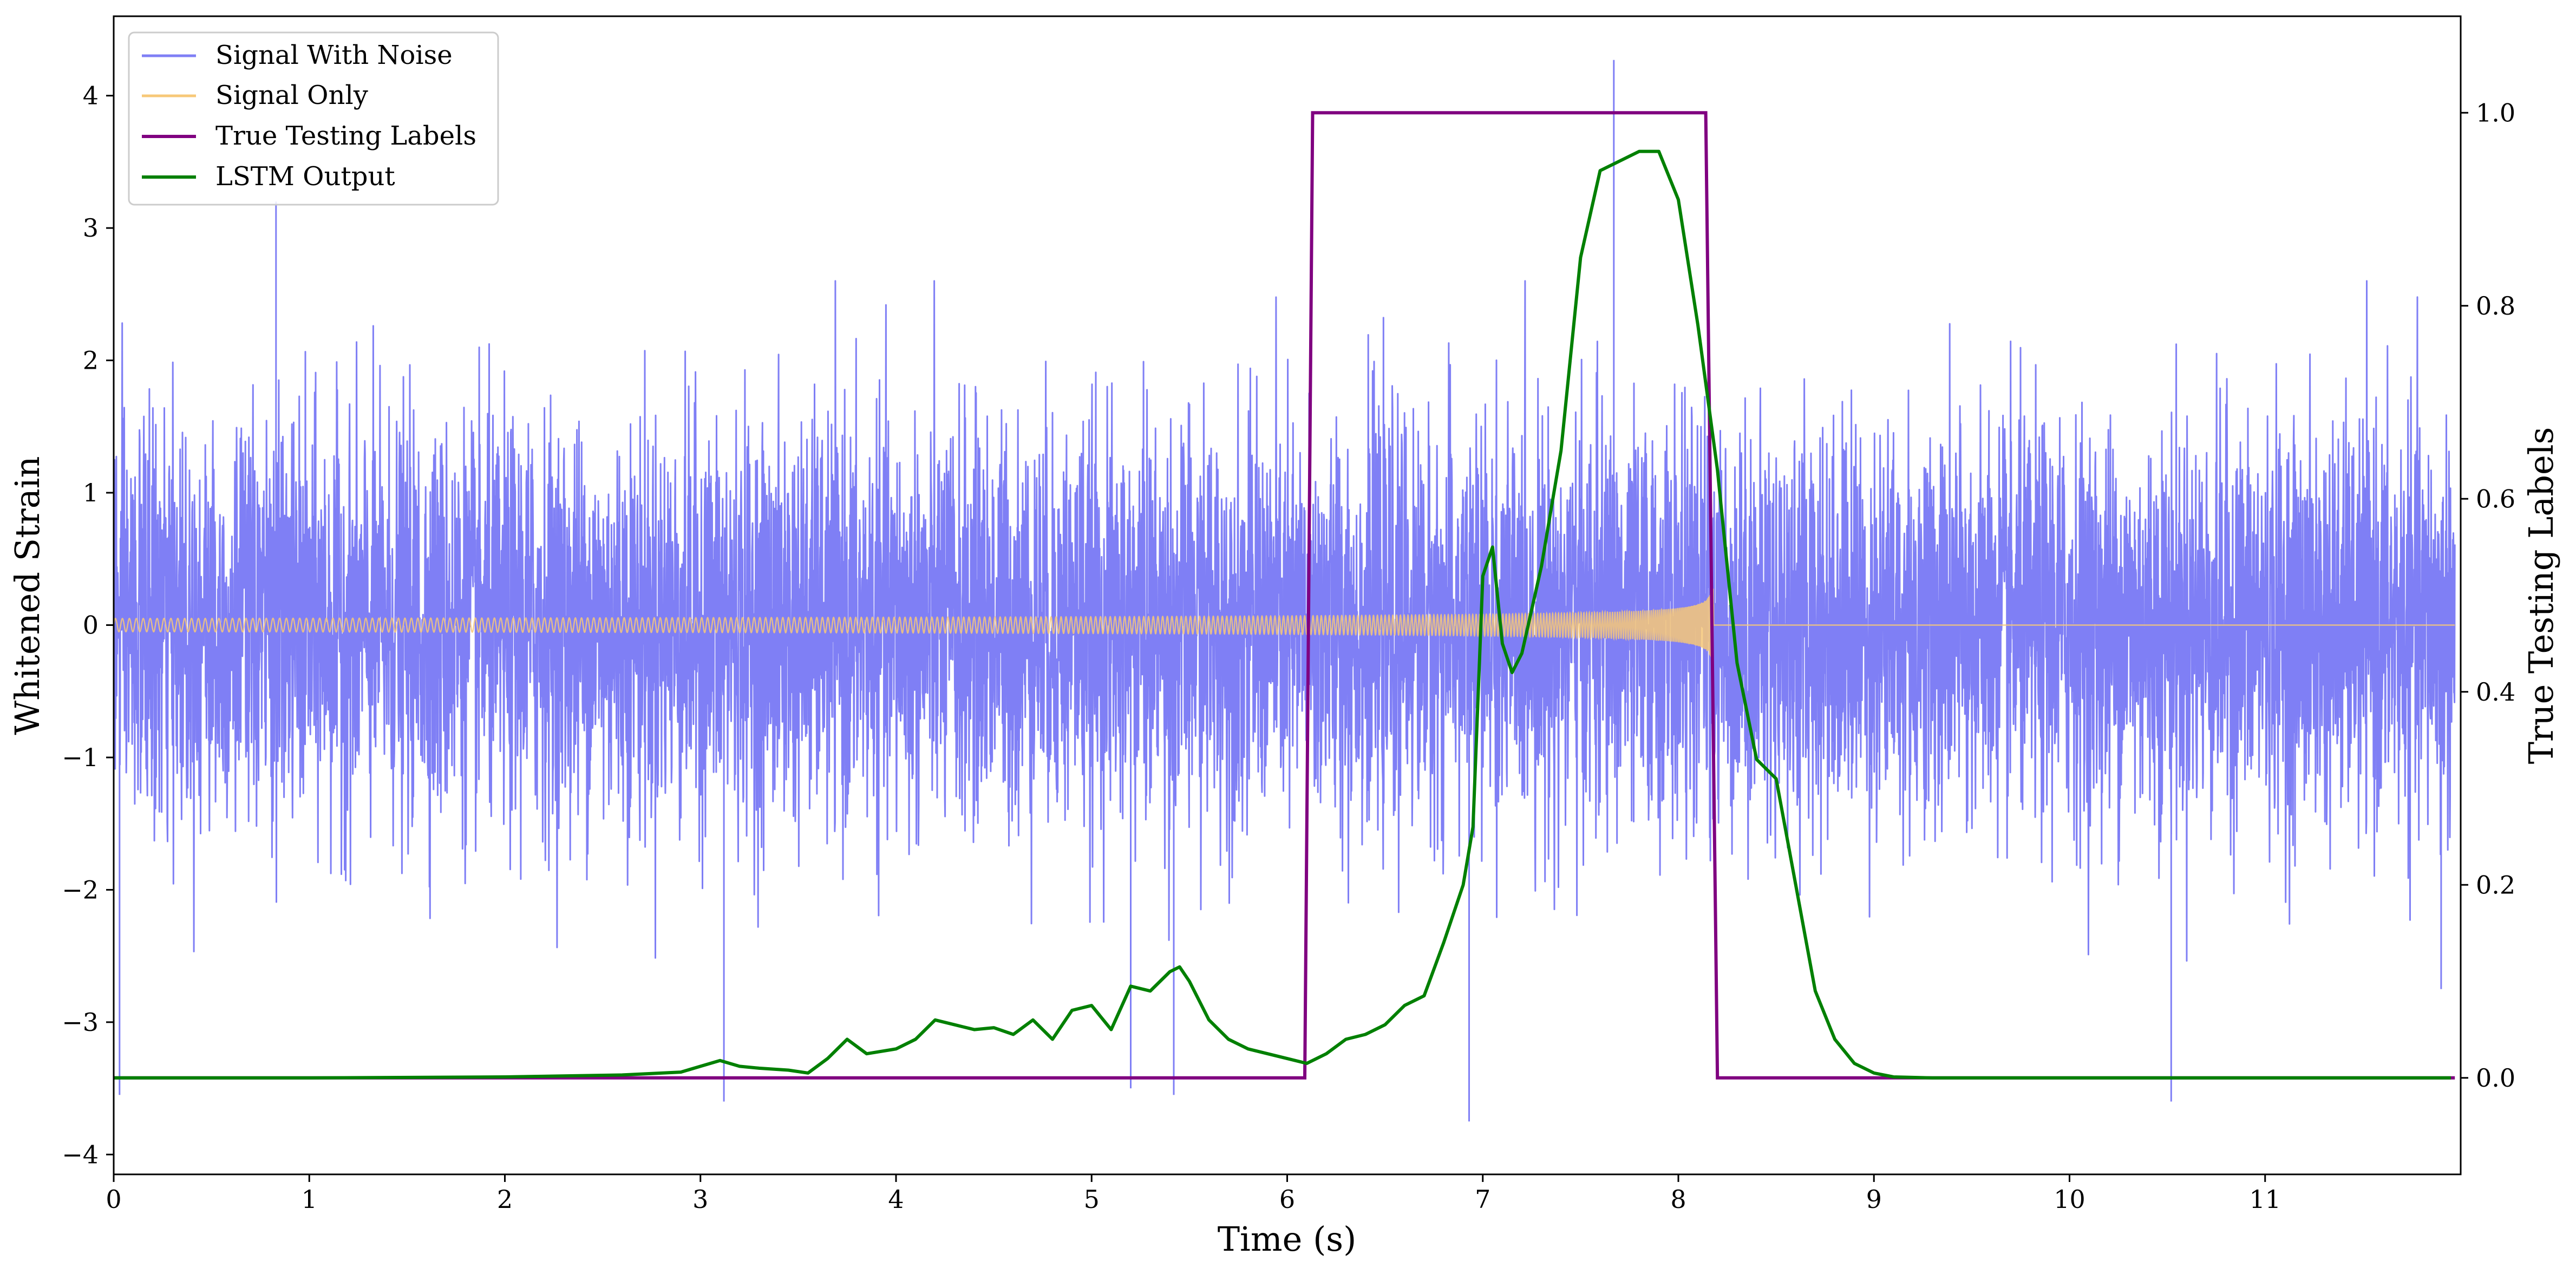 The height and width of the screenshot is (1274, 2576). I want to click on right-y-tick-label: 1.0, so click(2495, 112).